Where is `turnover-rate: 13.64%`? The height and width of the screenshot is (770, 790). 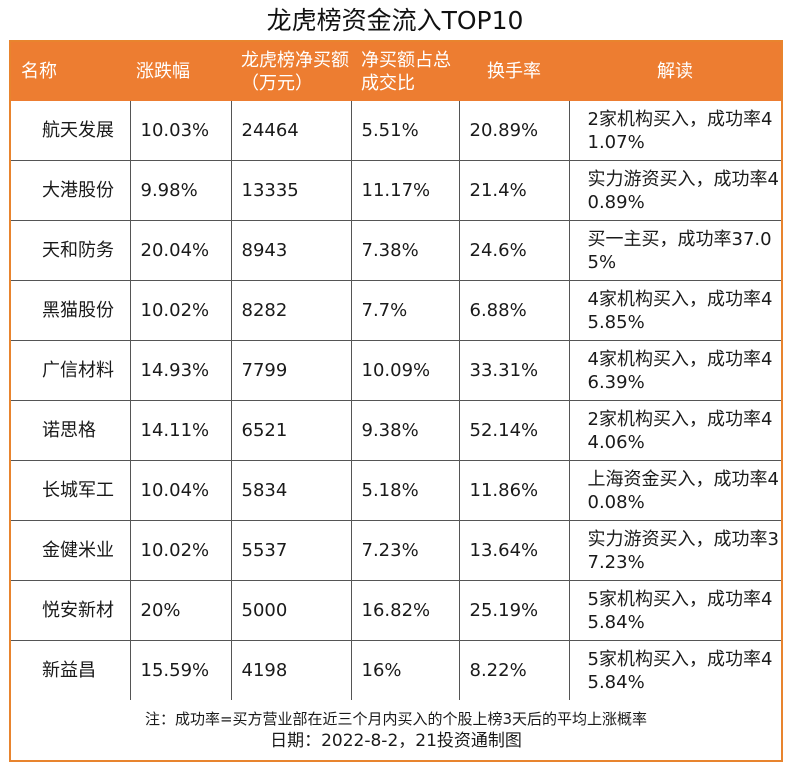
turnover-rate: 13.64% is located at coordinates (514, 550).